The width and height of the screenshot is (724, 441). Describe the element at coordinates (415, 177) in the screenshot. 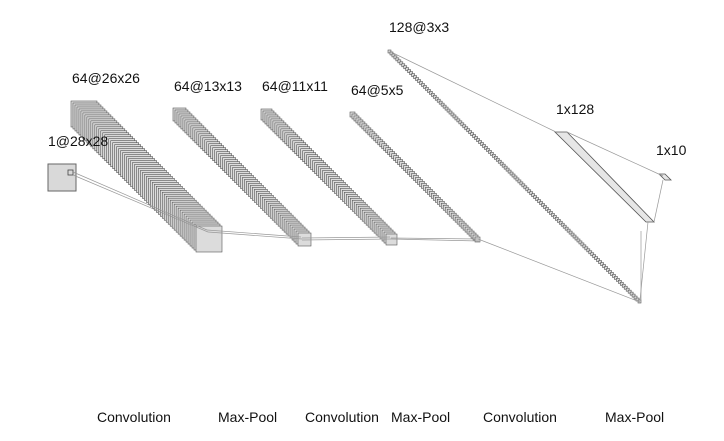

I see `pool2-feature-map-stack` at that location.